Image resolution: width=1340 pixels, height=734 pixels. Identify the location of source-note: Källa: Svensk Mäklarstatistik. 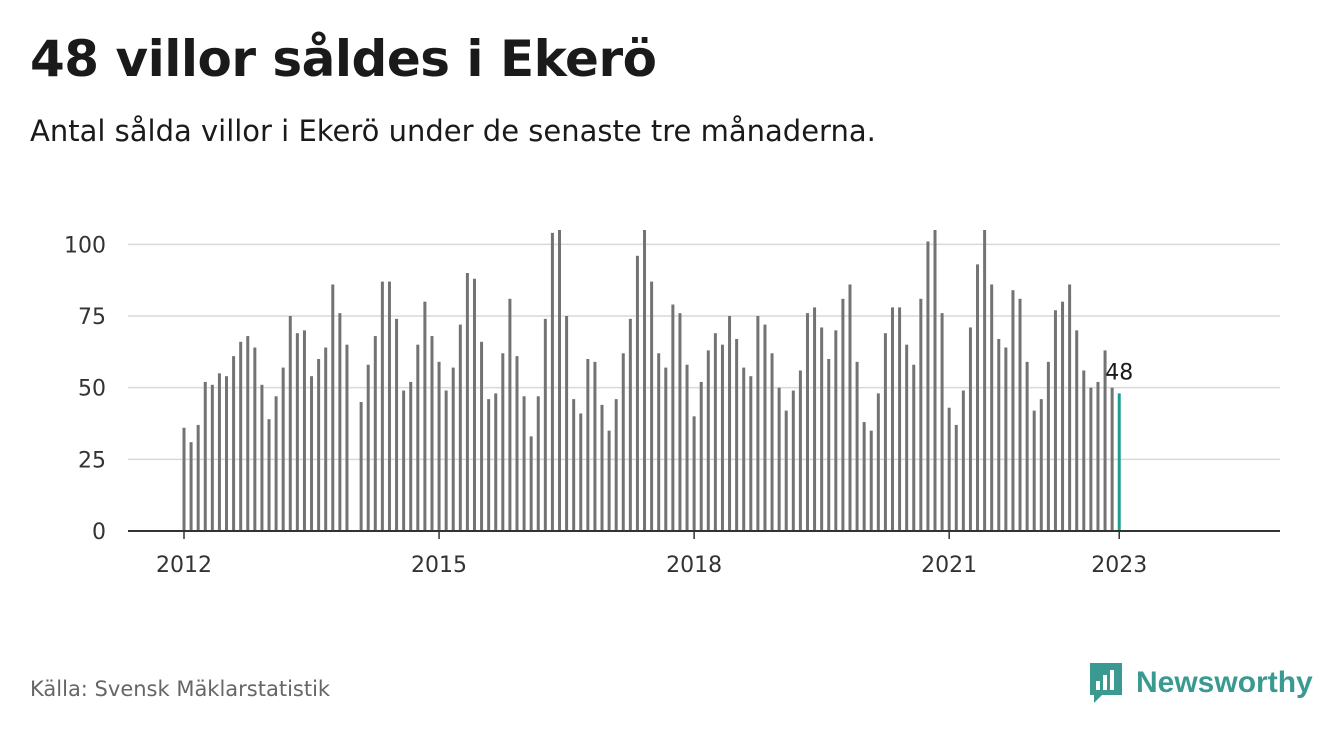
(180, 689).